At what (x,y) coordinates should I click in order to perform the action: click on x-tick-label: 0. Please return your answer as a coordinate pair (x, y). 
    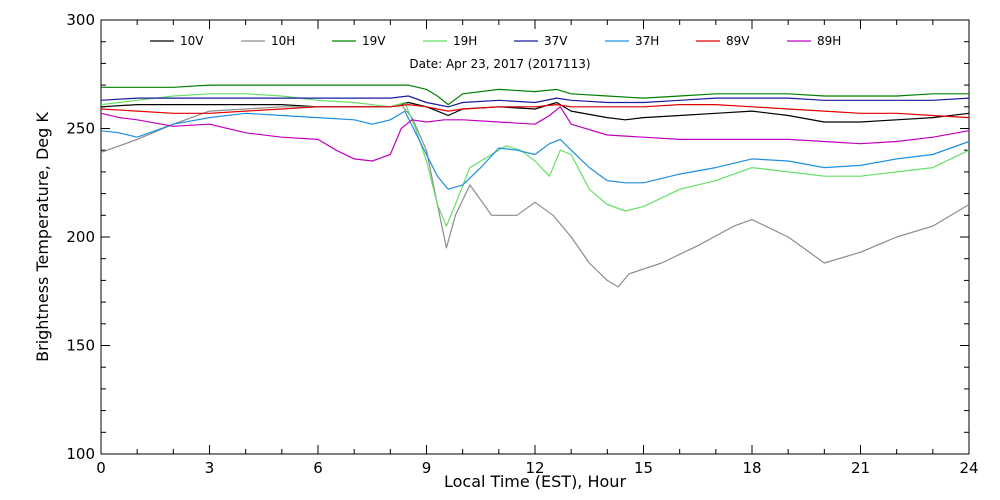
    Looking at the image, I should click on (101, 468).